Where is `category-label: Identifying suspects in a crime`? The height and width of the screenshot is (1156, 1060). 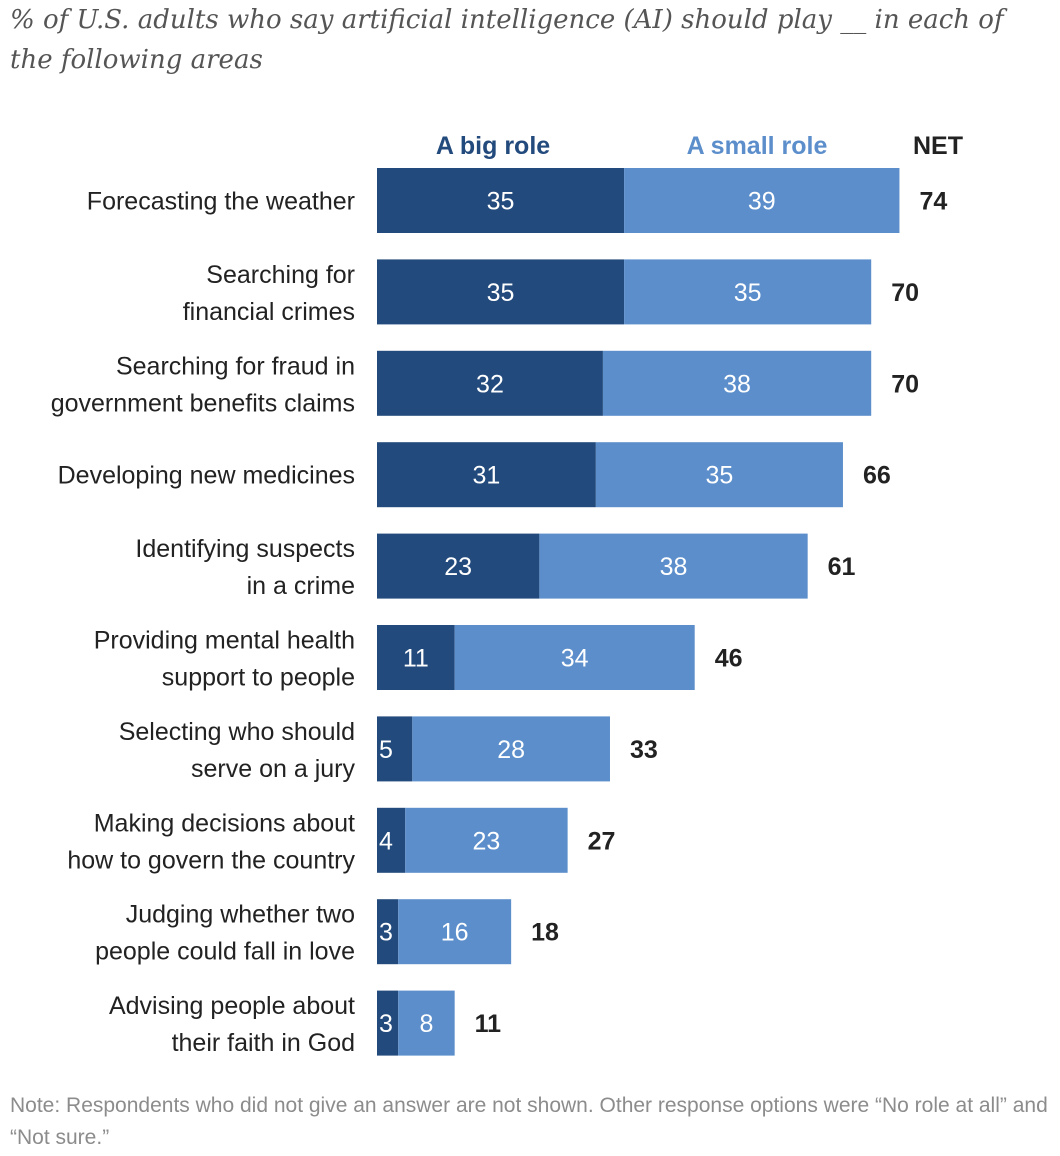
category-label: Identifying suspects in a crime is located at coordinates (245, 567).